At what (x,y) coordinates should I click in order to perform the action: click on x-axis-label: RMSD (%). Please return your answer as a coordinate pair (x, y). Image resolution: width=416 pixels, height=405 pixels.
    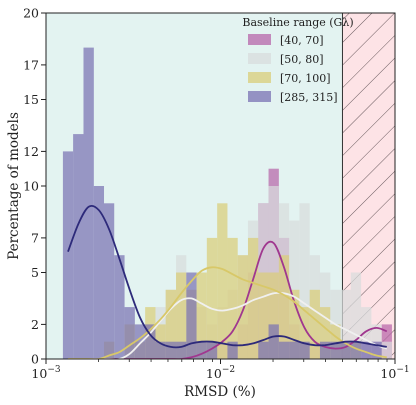
    Looking at the image, I should click on (220, 392).